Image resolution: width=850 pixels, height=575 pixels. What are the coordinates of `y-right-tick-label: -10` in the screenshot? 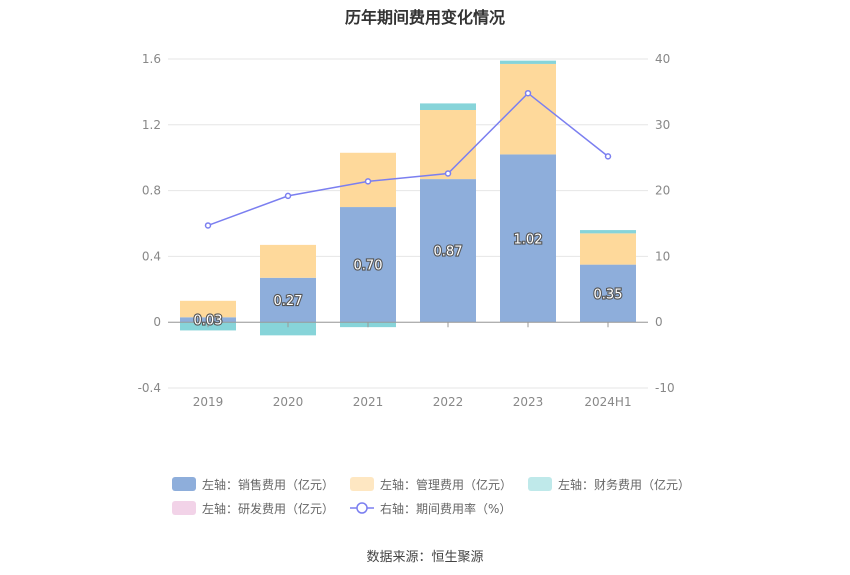 It's located at (665, 388).